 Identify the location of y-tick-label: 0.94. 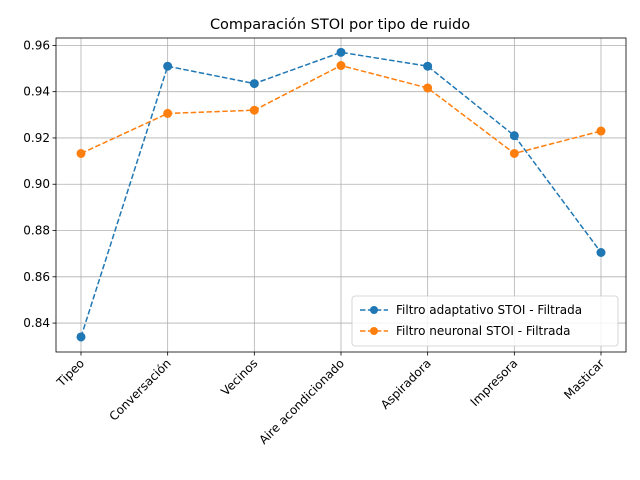
(36, 92).